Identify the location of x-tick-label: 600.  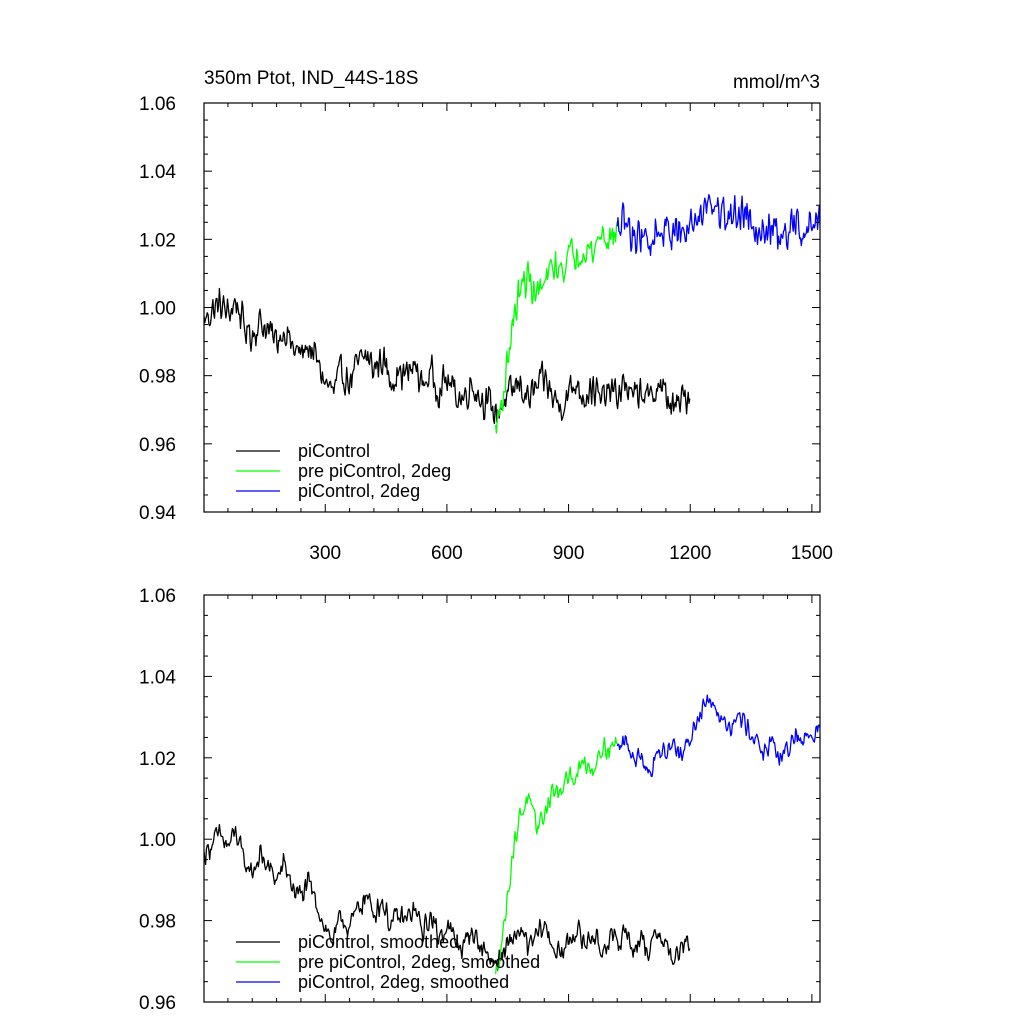
(447, 553).